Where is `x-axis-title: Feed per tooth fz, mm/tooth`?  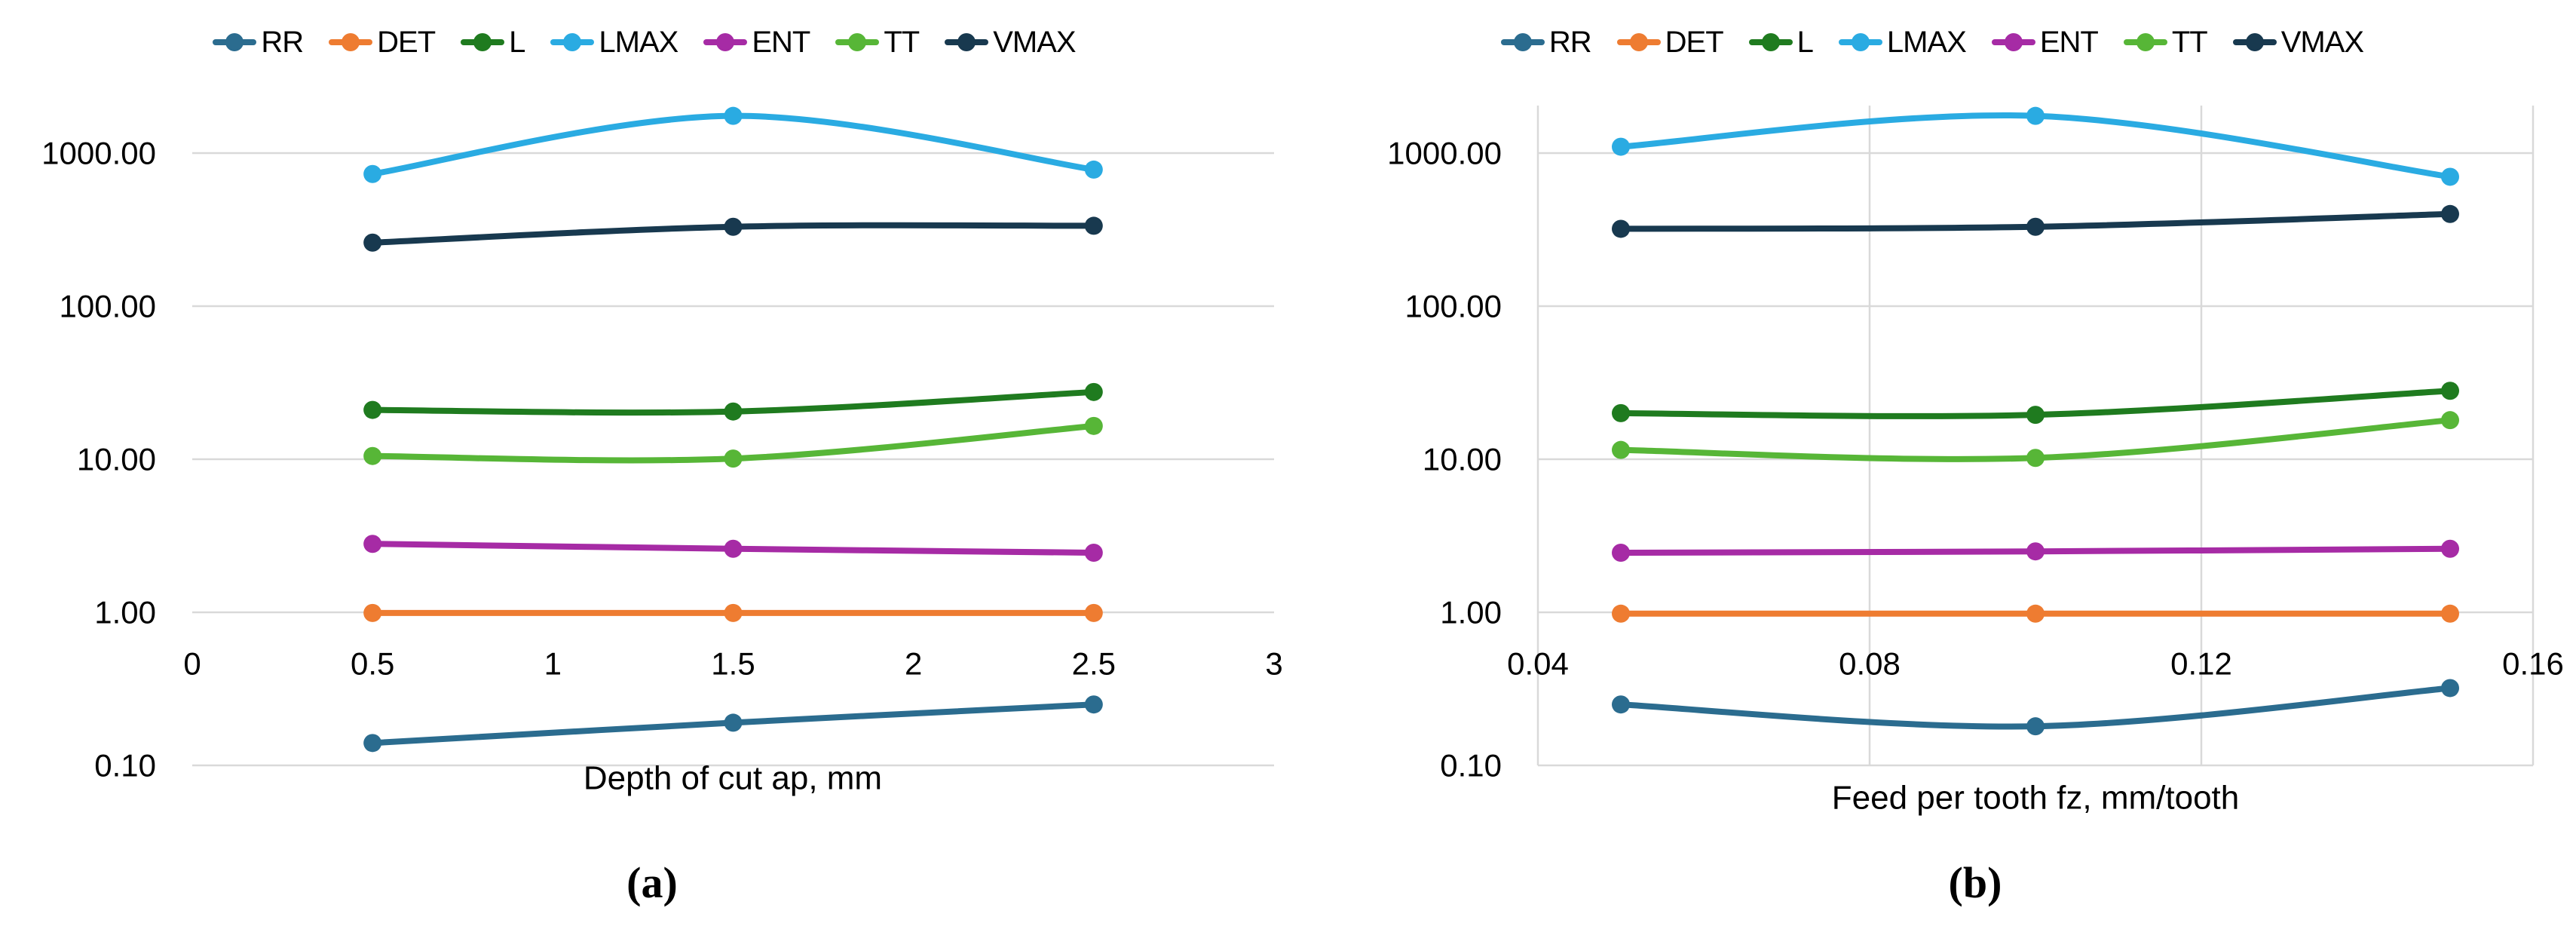 x-axis-title: Feed per tooth fz, mm/tooth is located at coordinates (2035, 798).